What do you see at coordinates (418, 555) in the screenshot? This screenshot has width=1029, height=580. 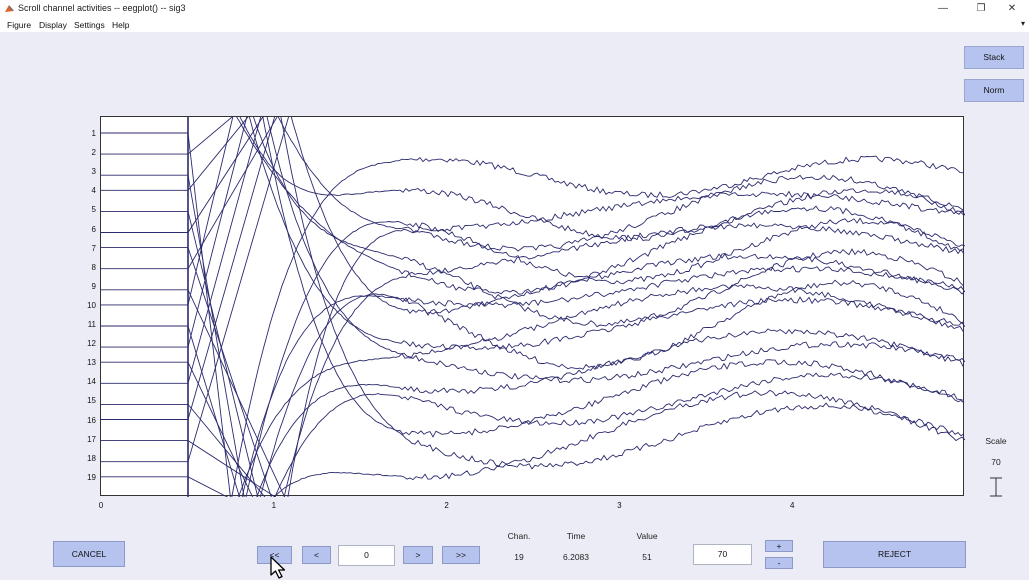 I see `next-page-button: >` at bounding box center [418, 555].